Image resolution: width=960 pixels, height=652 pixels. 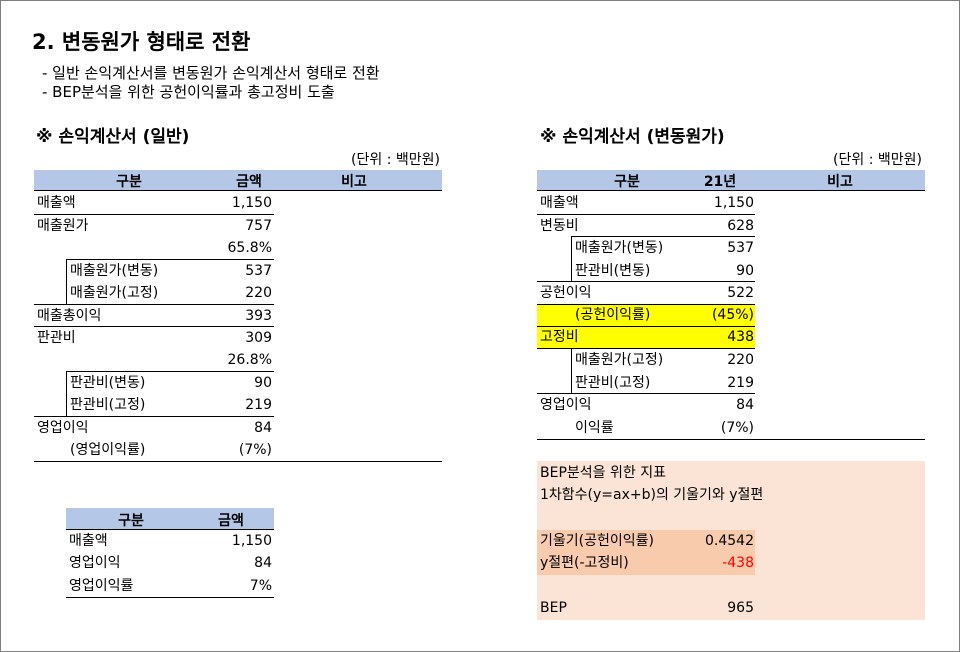 I want to click on right-table-header: 구분 21년 비고, so click(x=731, y=180).